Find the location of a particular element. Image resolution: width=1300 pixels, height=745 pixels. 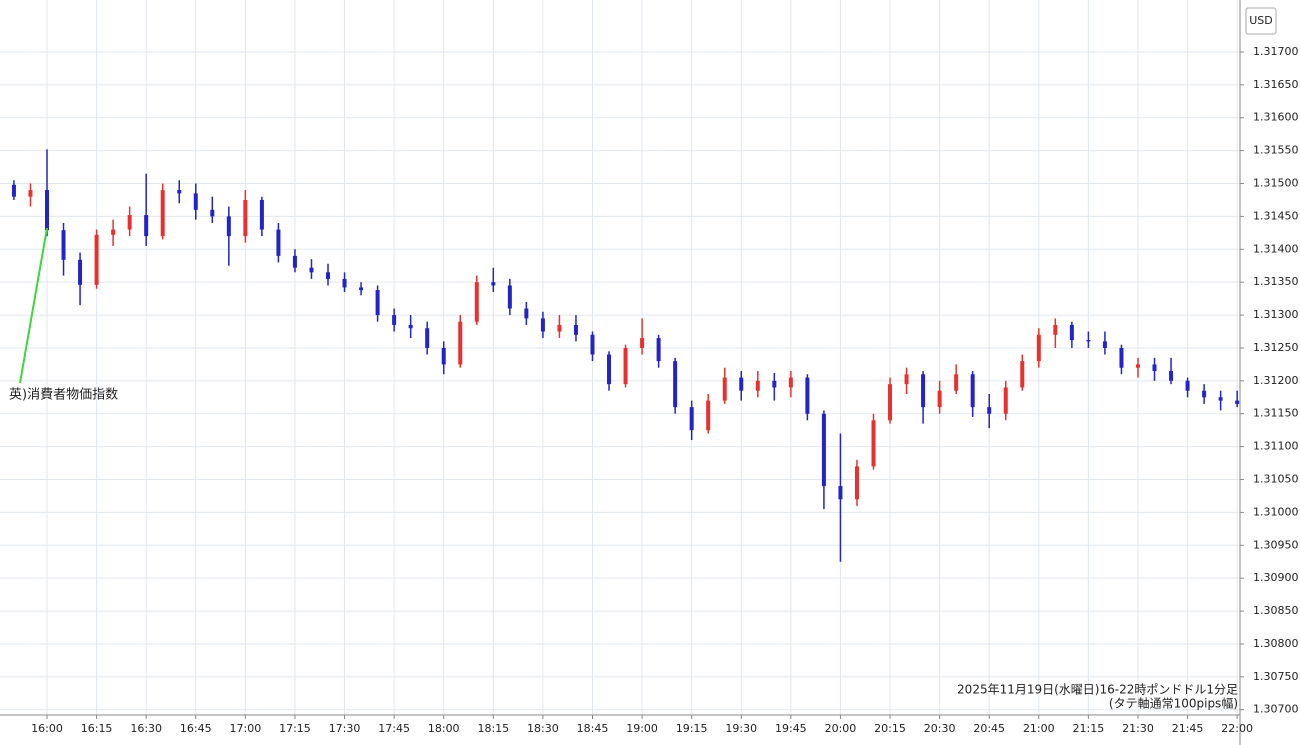

y-tick-label: 1.31550 is located at coordinates (1276, 150).